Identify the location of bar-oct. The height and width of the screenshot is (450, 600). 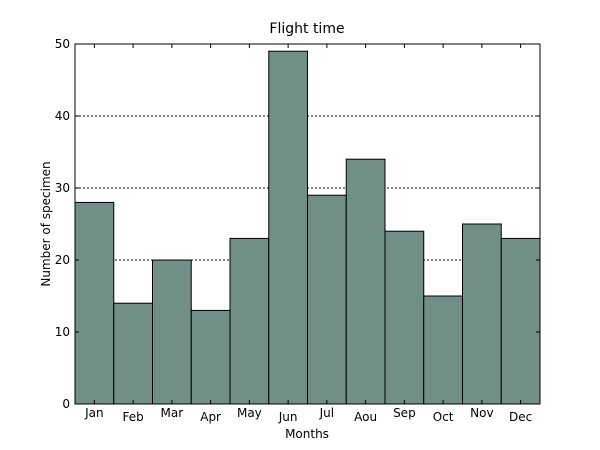
(443, 350).